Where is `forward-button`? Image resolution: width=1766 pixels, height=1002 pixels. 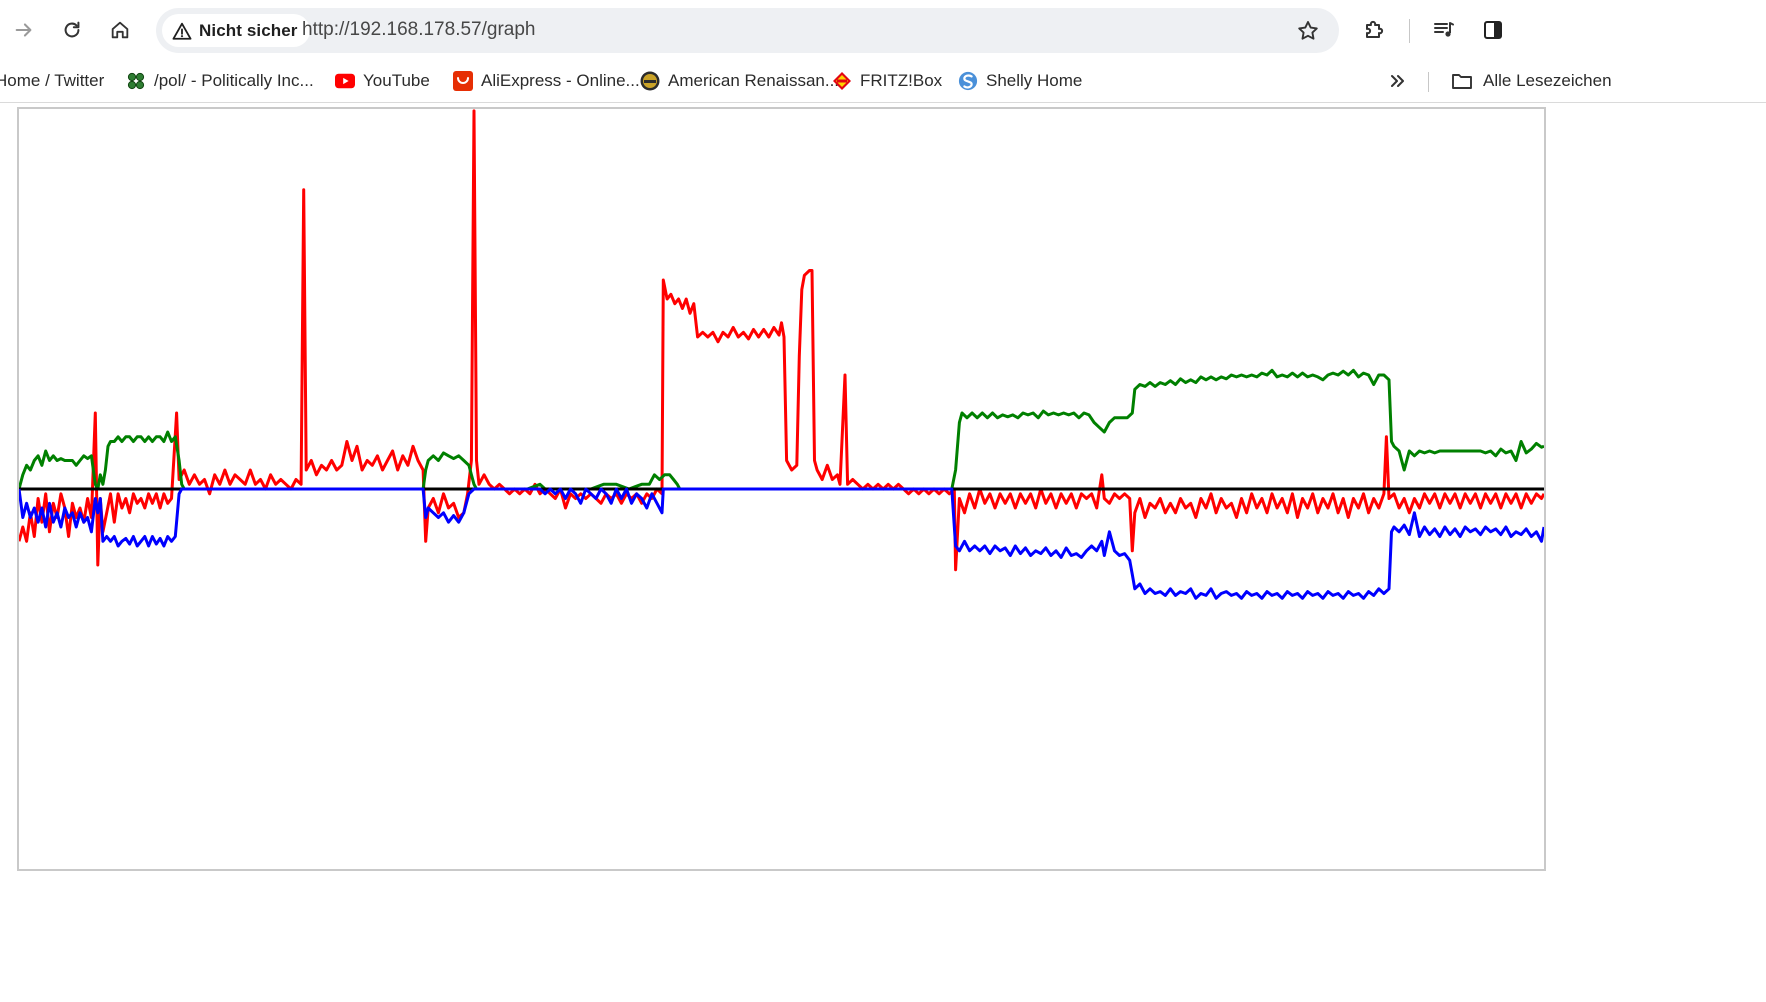 forward-button is located at coordinates (24, 30).